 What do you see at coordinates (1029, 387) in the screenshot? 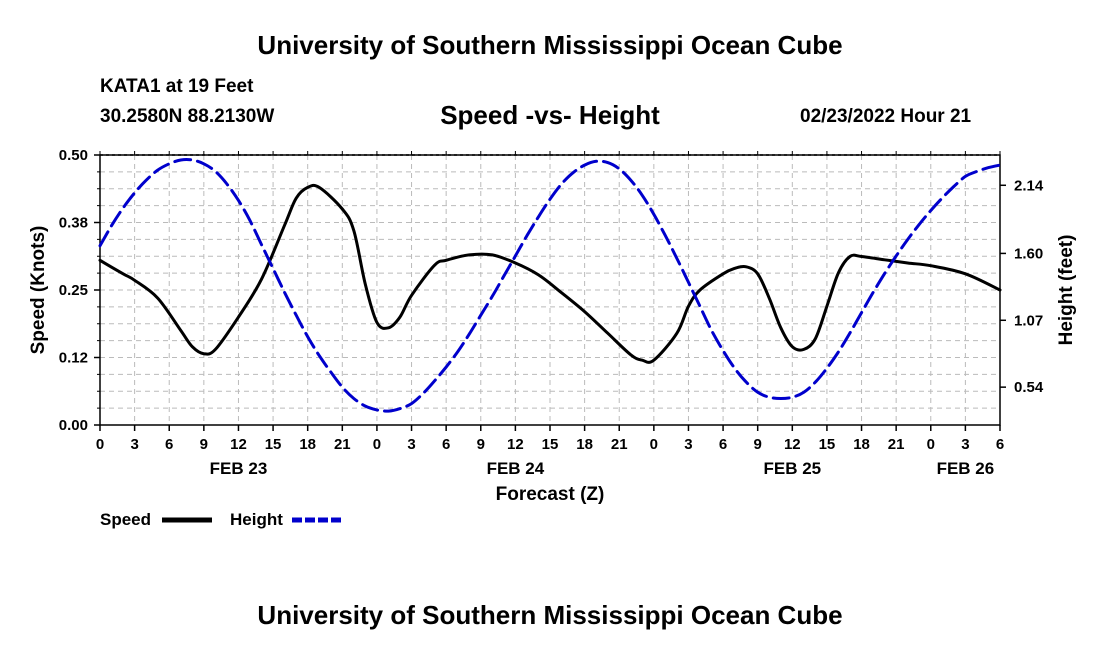
I see `y2-tick-label: 0.54` at bounding box center [1029, 387].